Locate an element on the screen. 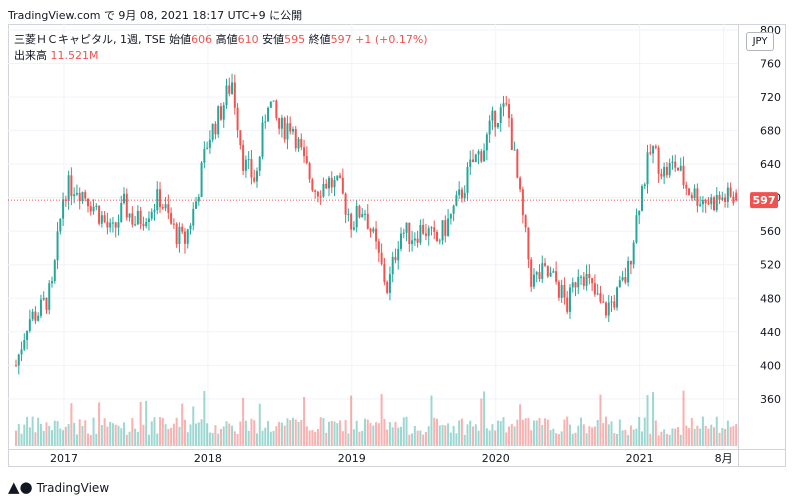 Image resolution: width=794 pixels, height=503 pixels. volume-value: 11.521M is located at coordinates (74, 55).